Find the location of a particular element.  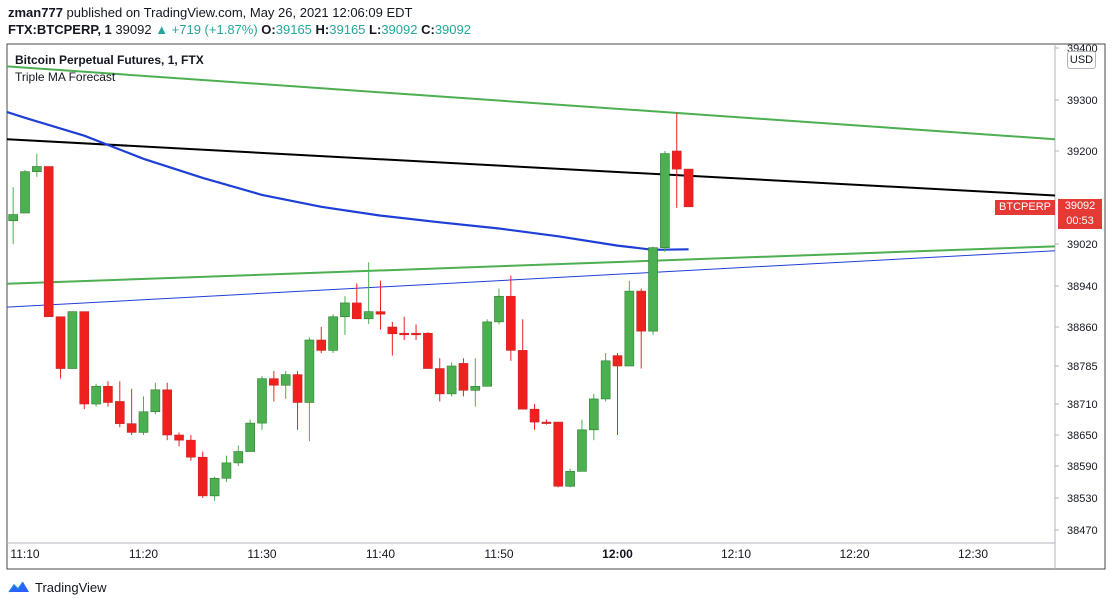

time-tick-label: 11:50 is located at coordinates (498, 554).